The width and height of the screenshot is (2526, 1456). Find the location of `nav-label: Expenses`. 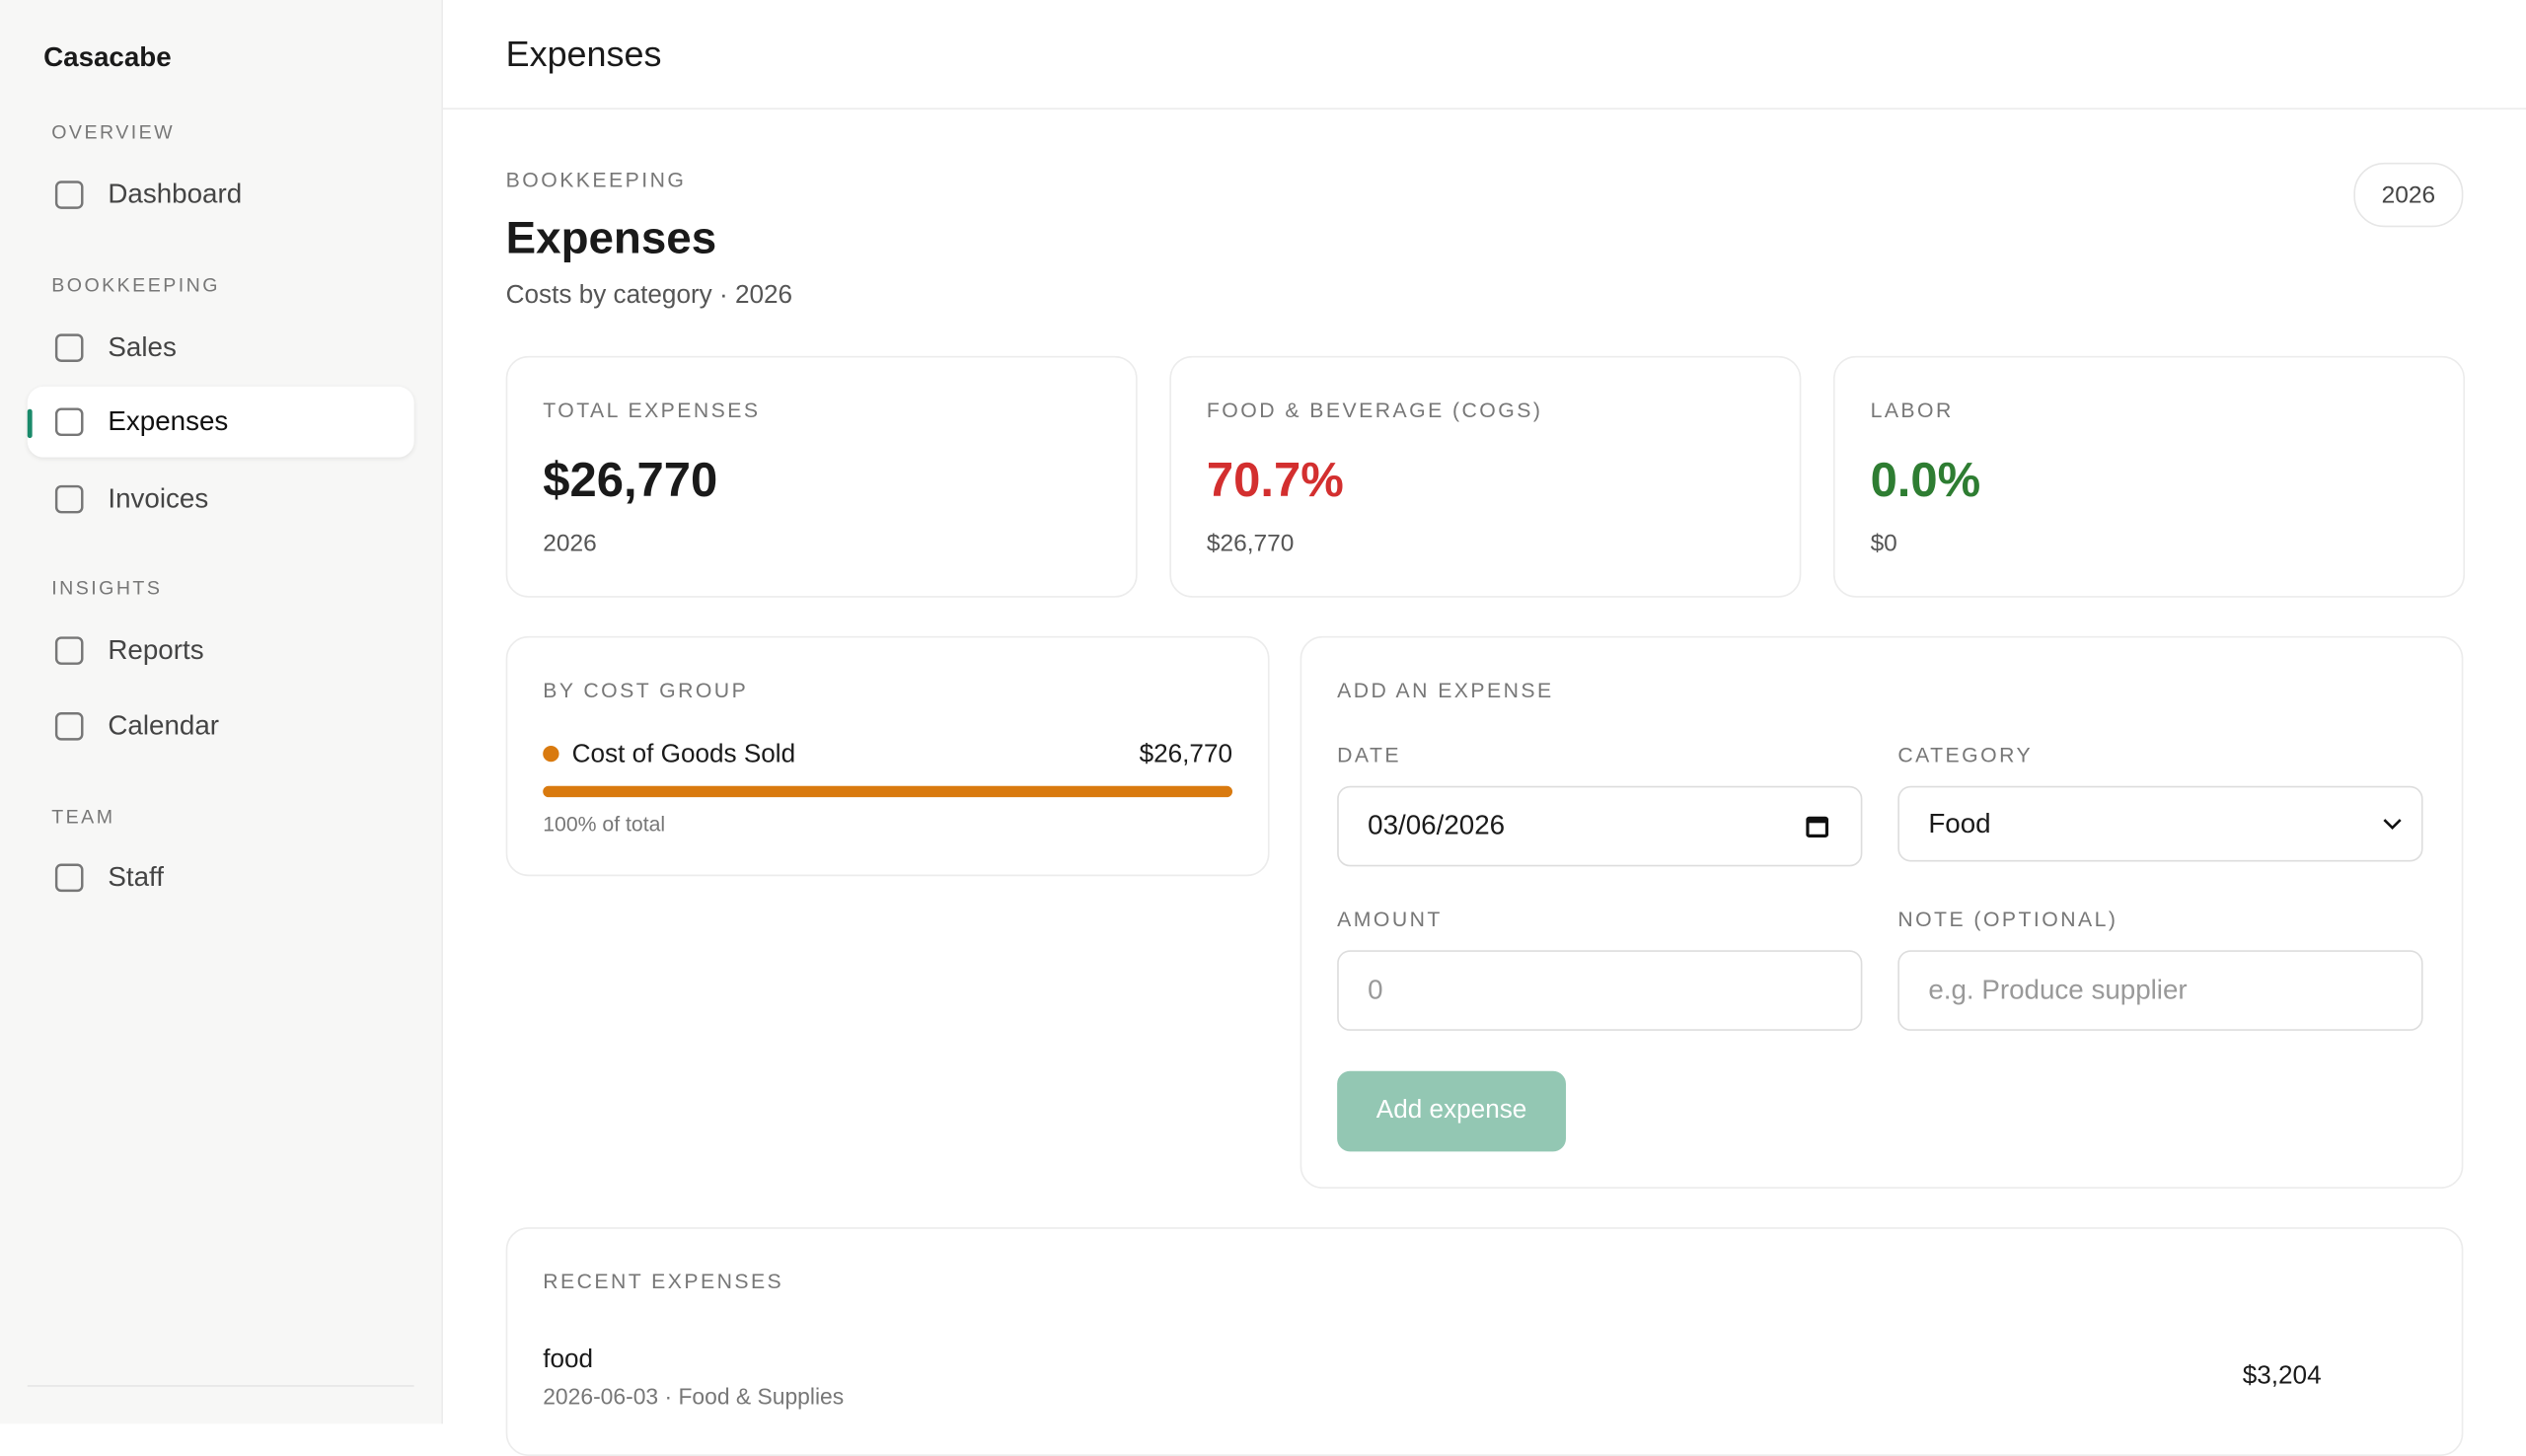

nav-label: Expenses is located at coordinates (168, 421).